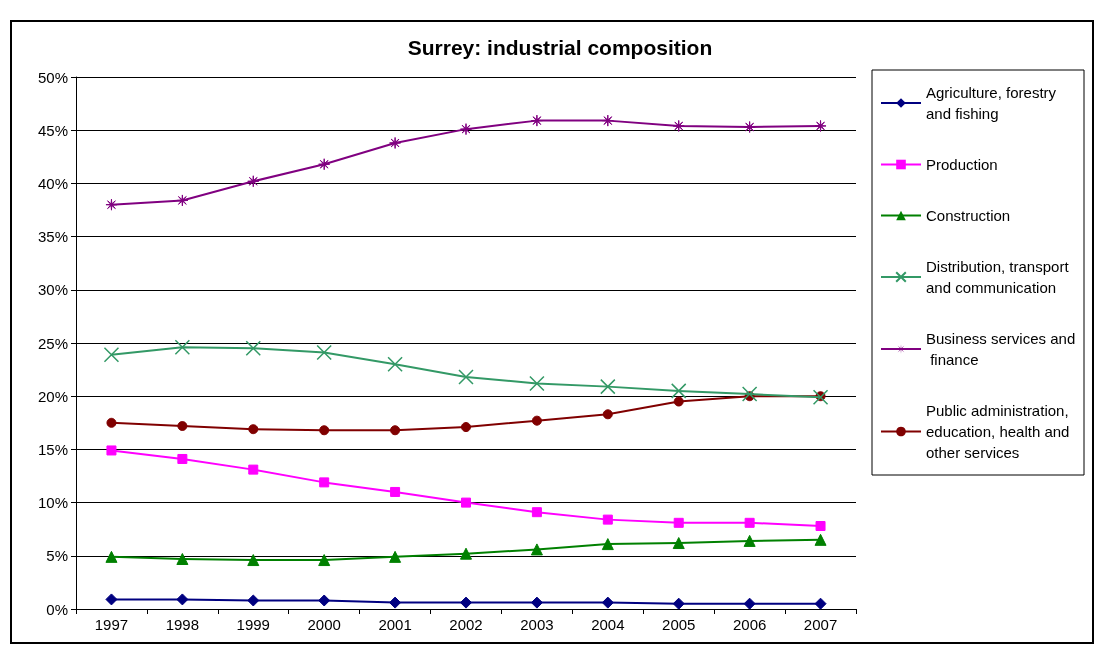 This screenshot has height=646, width=1096. I want to click on x-tick-label: 2000, so click(324, 624).